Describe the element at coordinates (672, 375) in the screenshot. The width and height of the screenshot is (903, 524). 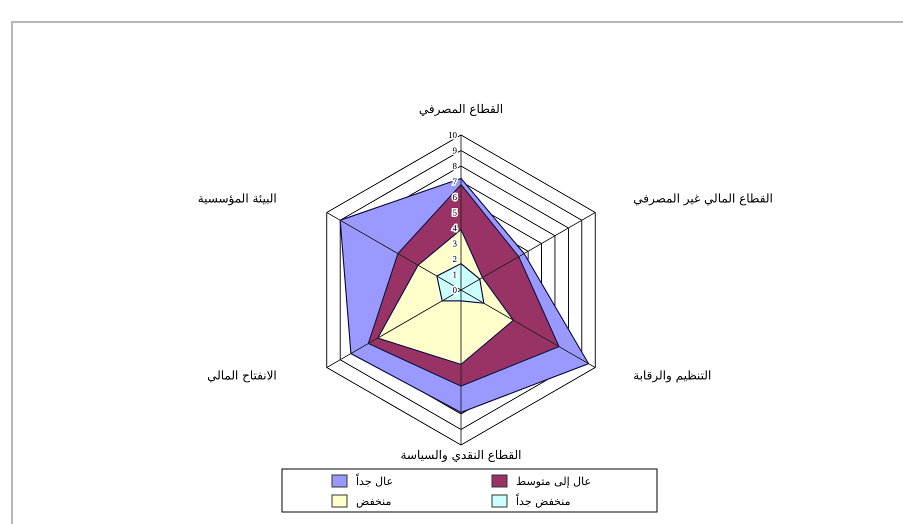
I see `spoke-label: التنظيم والرقابة` at that location.